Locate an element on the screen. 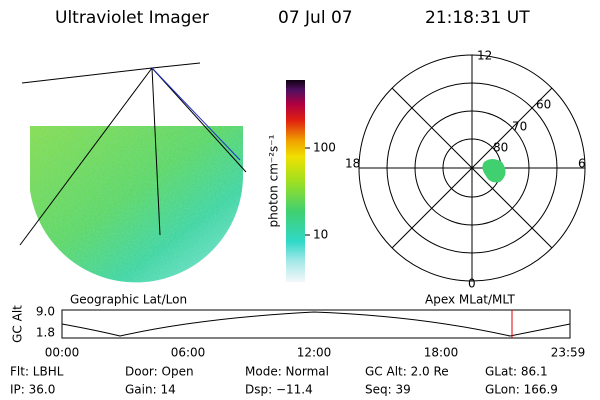 The image size is (600, 400). orbit-right-title: Apex MLat/MLT is located at coordinates (470, 300).